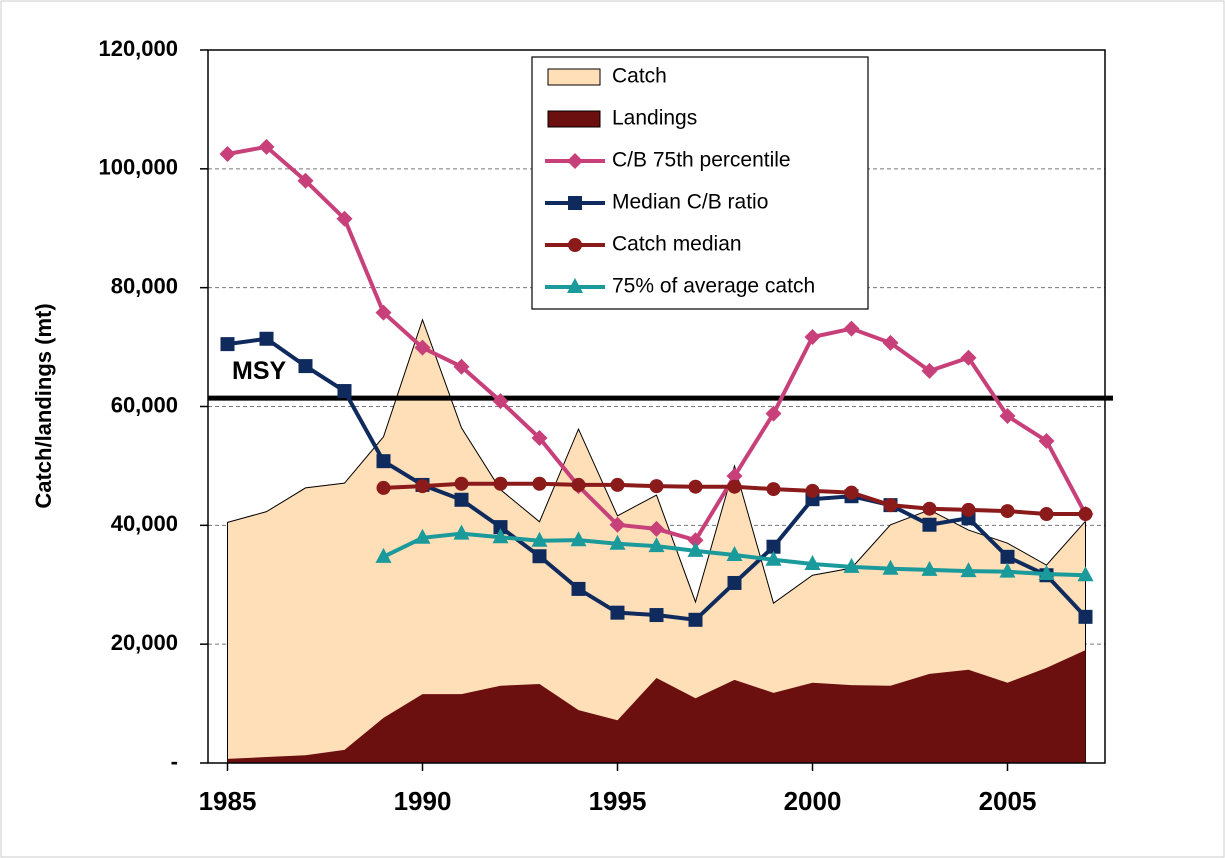 This screenshot has width=1225, height=858. What do you see at coordinates (138, 48) in the screenshot?
I see `y-tick-label: 120,000` at bounding box center [138, 48].